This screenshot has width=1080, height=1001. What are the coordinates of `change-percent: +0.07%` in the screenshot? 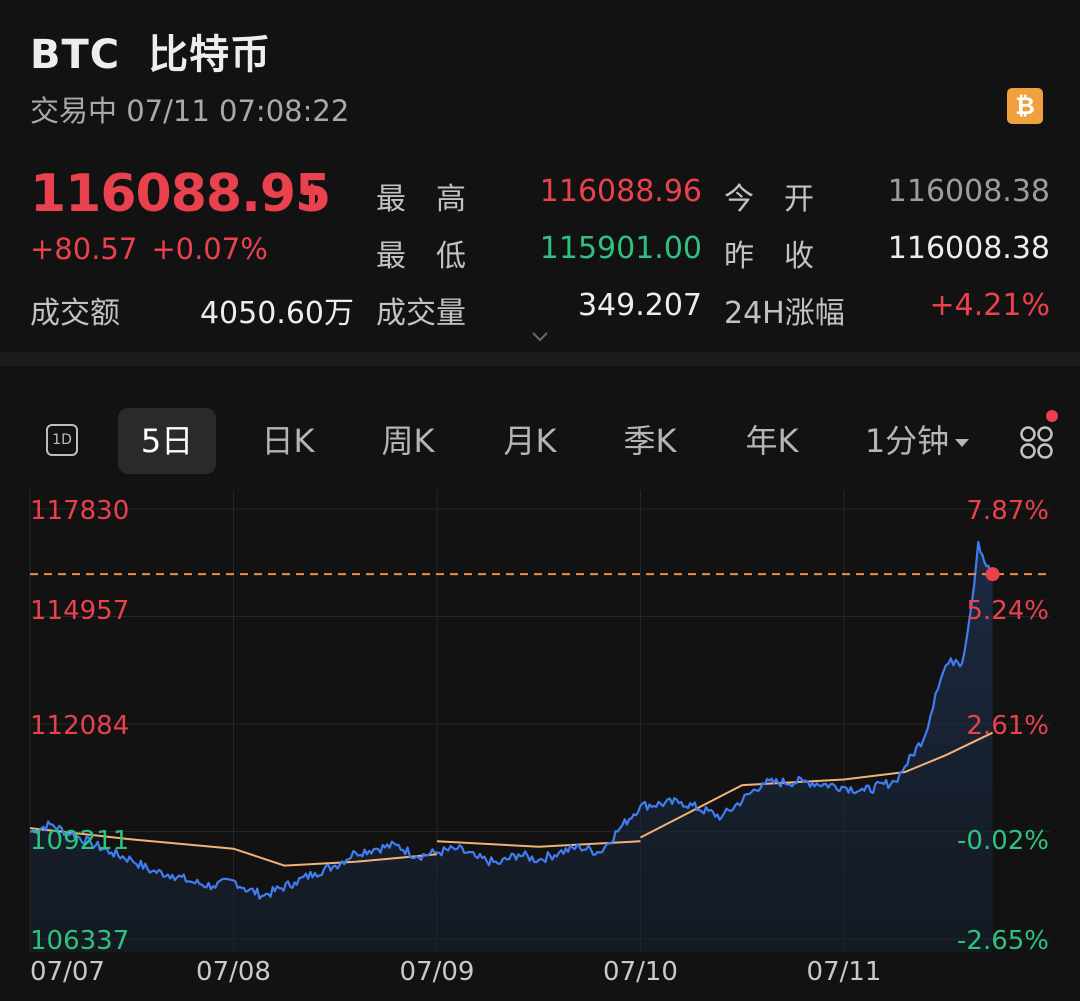 It's located at (209, 249).